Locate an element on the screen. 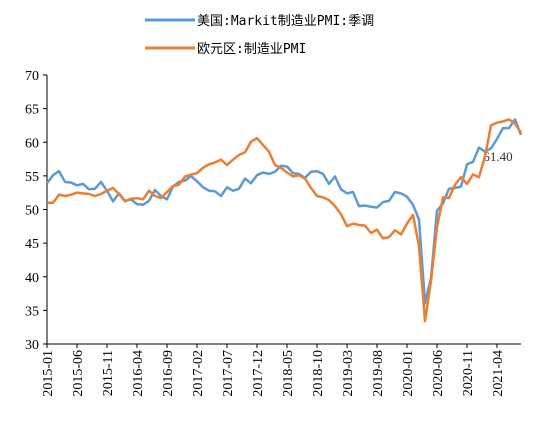 Image resolution: width=536 pixels, height=442 pixels. y-tick-label: 55 is located at coordinates (32, 177).